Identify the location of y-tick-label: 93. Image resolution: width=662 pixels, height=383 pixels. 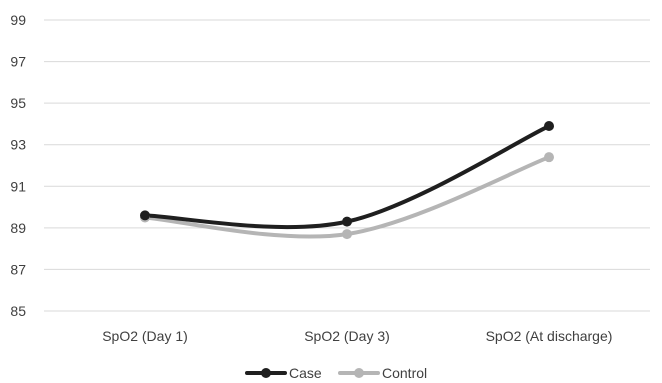
(18, 145).